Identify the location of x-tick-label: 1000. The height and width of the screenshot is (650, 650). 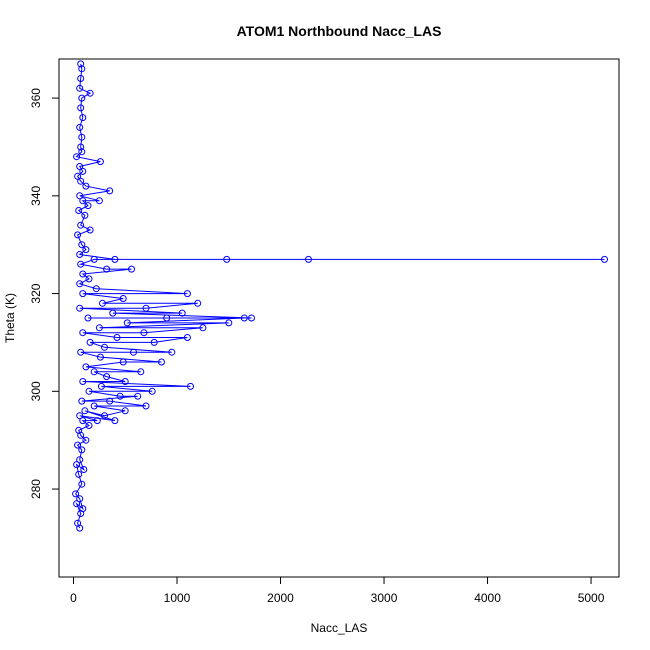
(177, 598).